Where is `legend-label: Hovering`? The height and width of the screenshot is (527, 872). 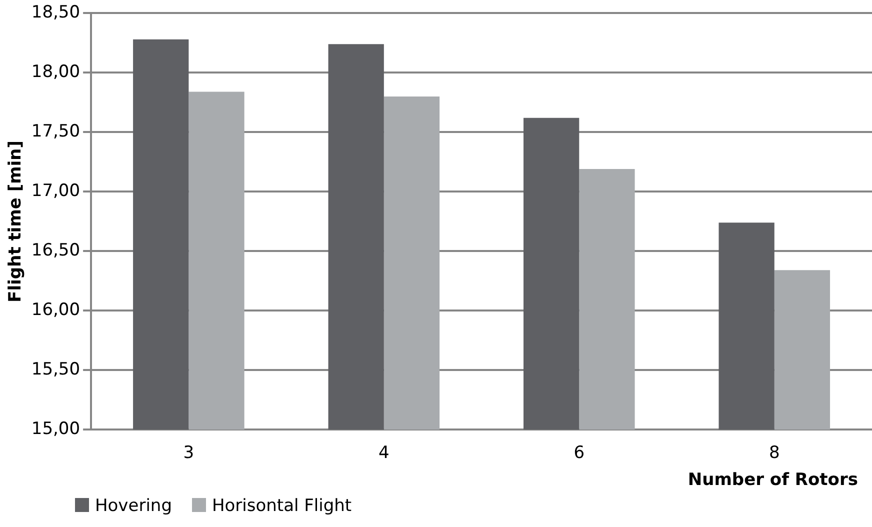 legend-label: Hovering is located at coordinates (133, 506).